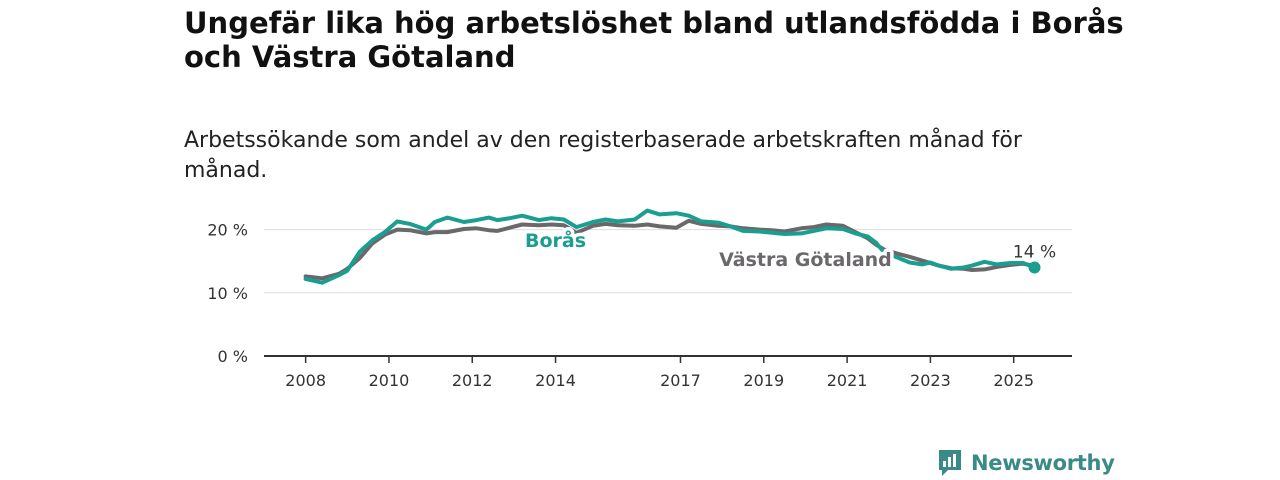 This screenshot has width=1280, height=480. What do you see at coordinates (950, 463) in the screenshot?
I see `newsworthy-logo-icon` at bounding box center [950, 463].